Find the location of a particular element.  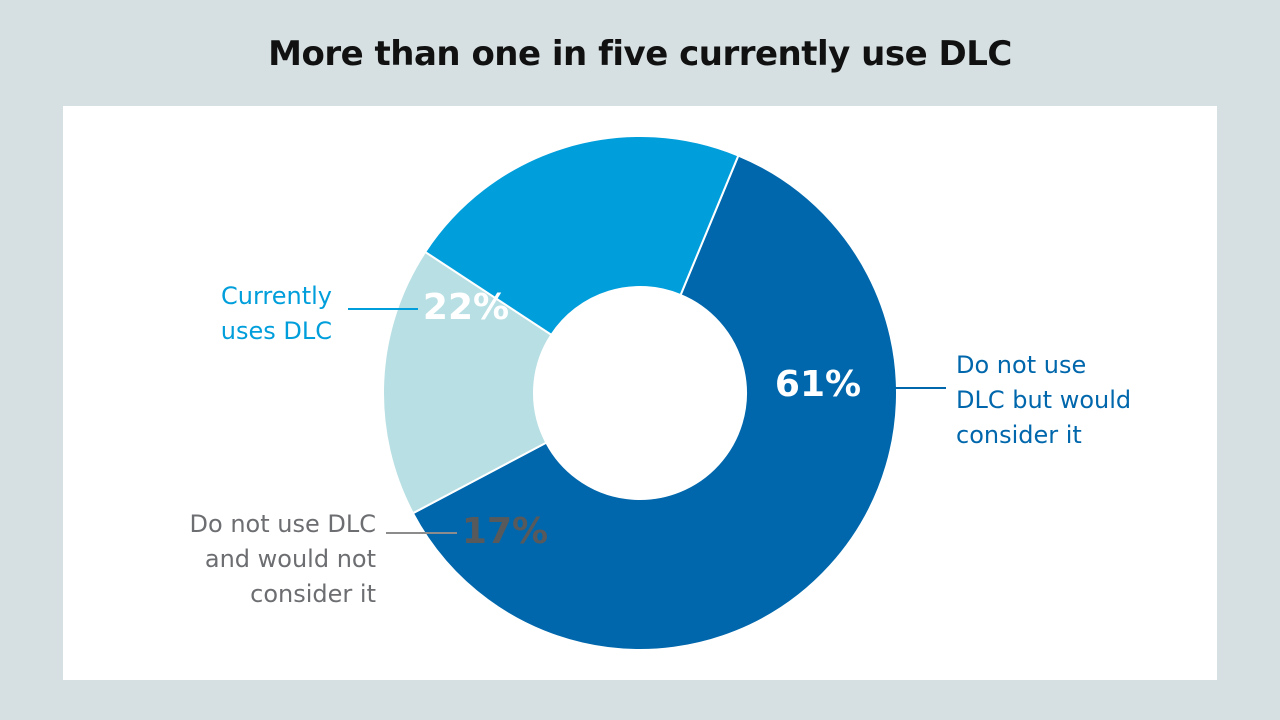

category-label-do-not-use-dlc-but-would-consider-it: Do not use DLC but would consider it is located at coordinates (1043, 400).